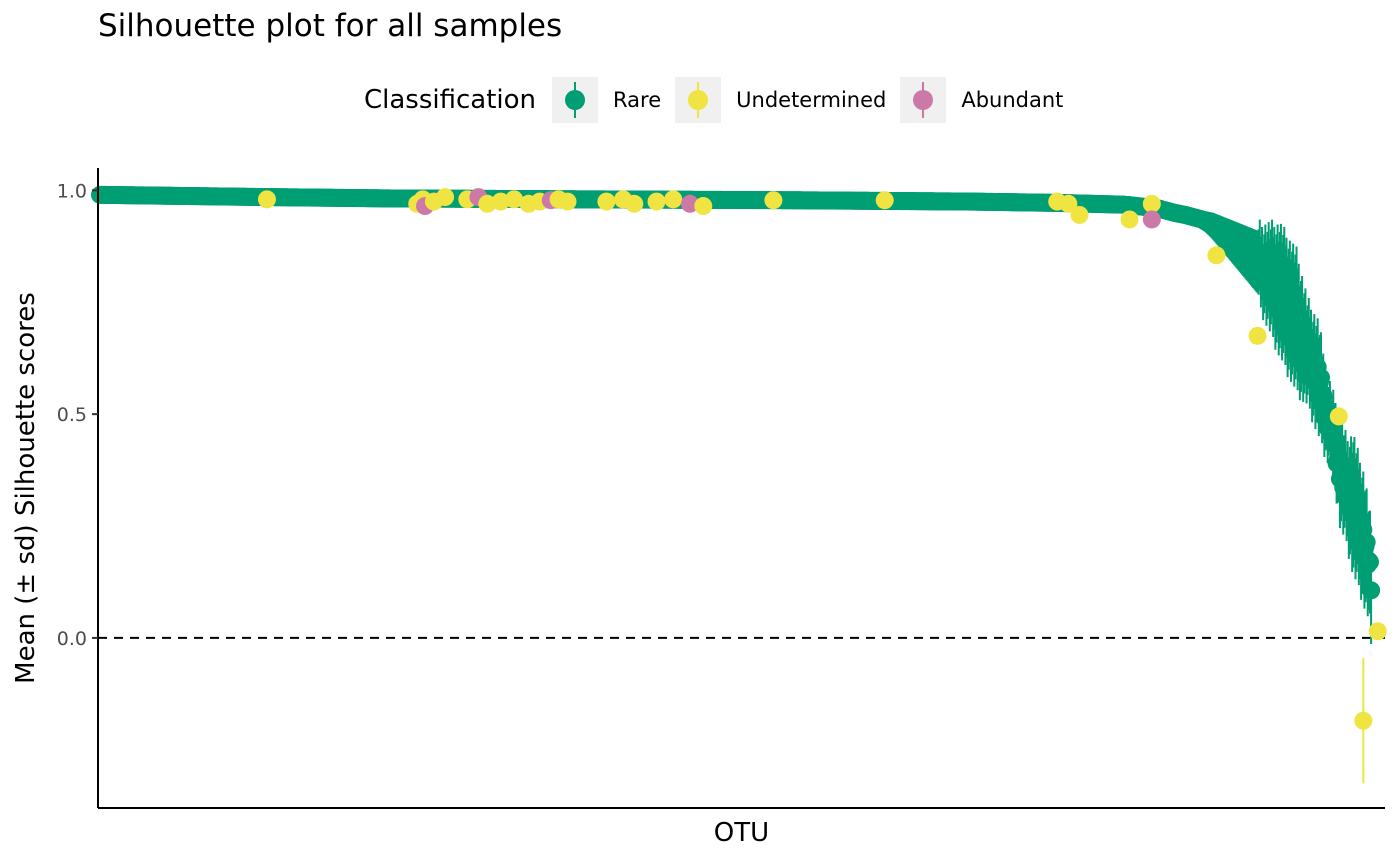 The width and height of the screenshot is (1400, 866). Describe the element at coordinates (1012, 100) in the screenshot. I see `legend-label-abundant: Abundant` at that location.